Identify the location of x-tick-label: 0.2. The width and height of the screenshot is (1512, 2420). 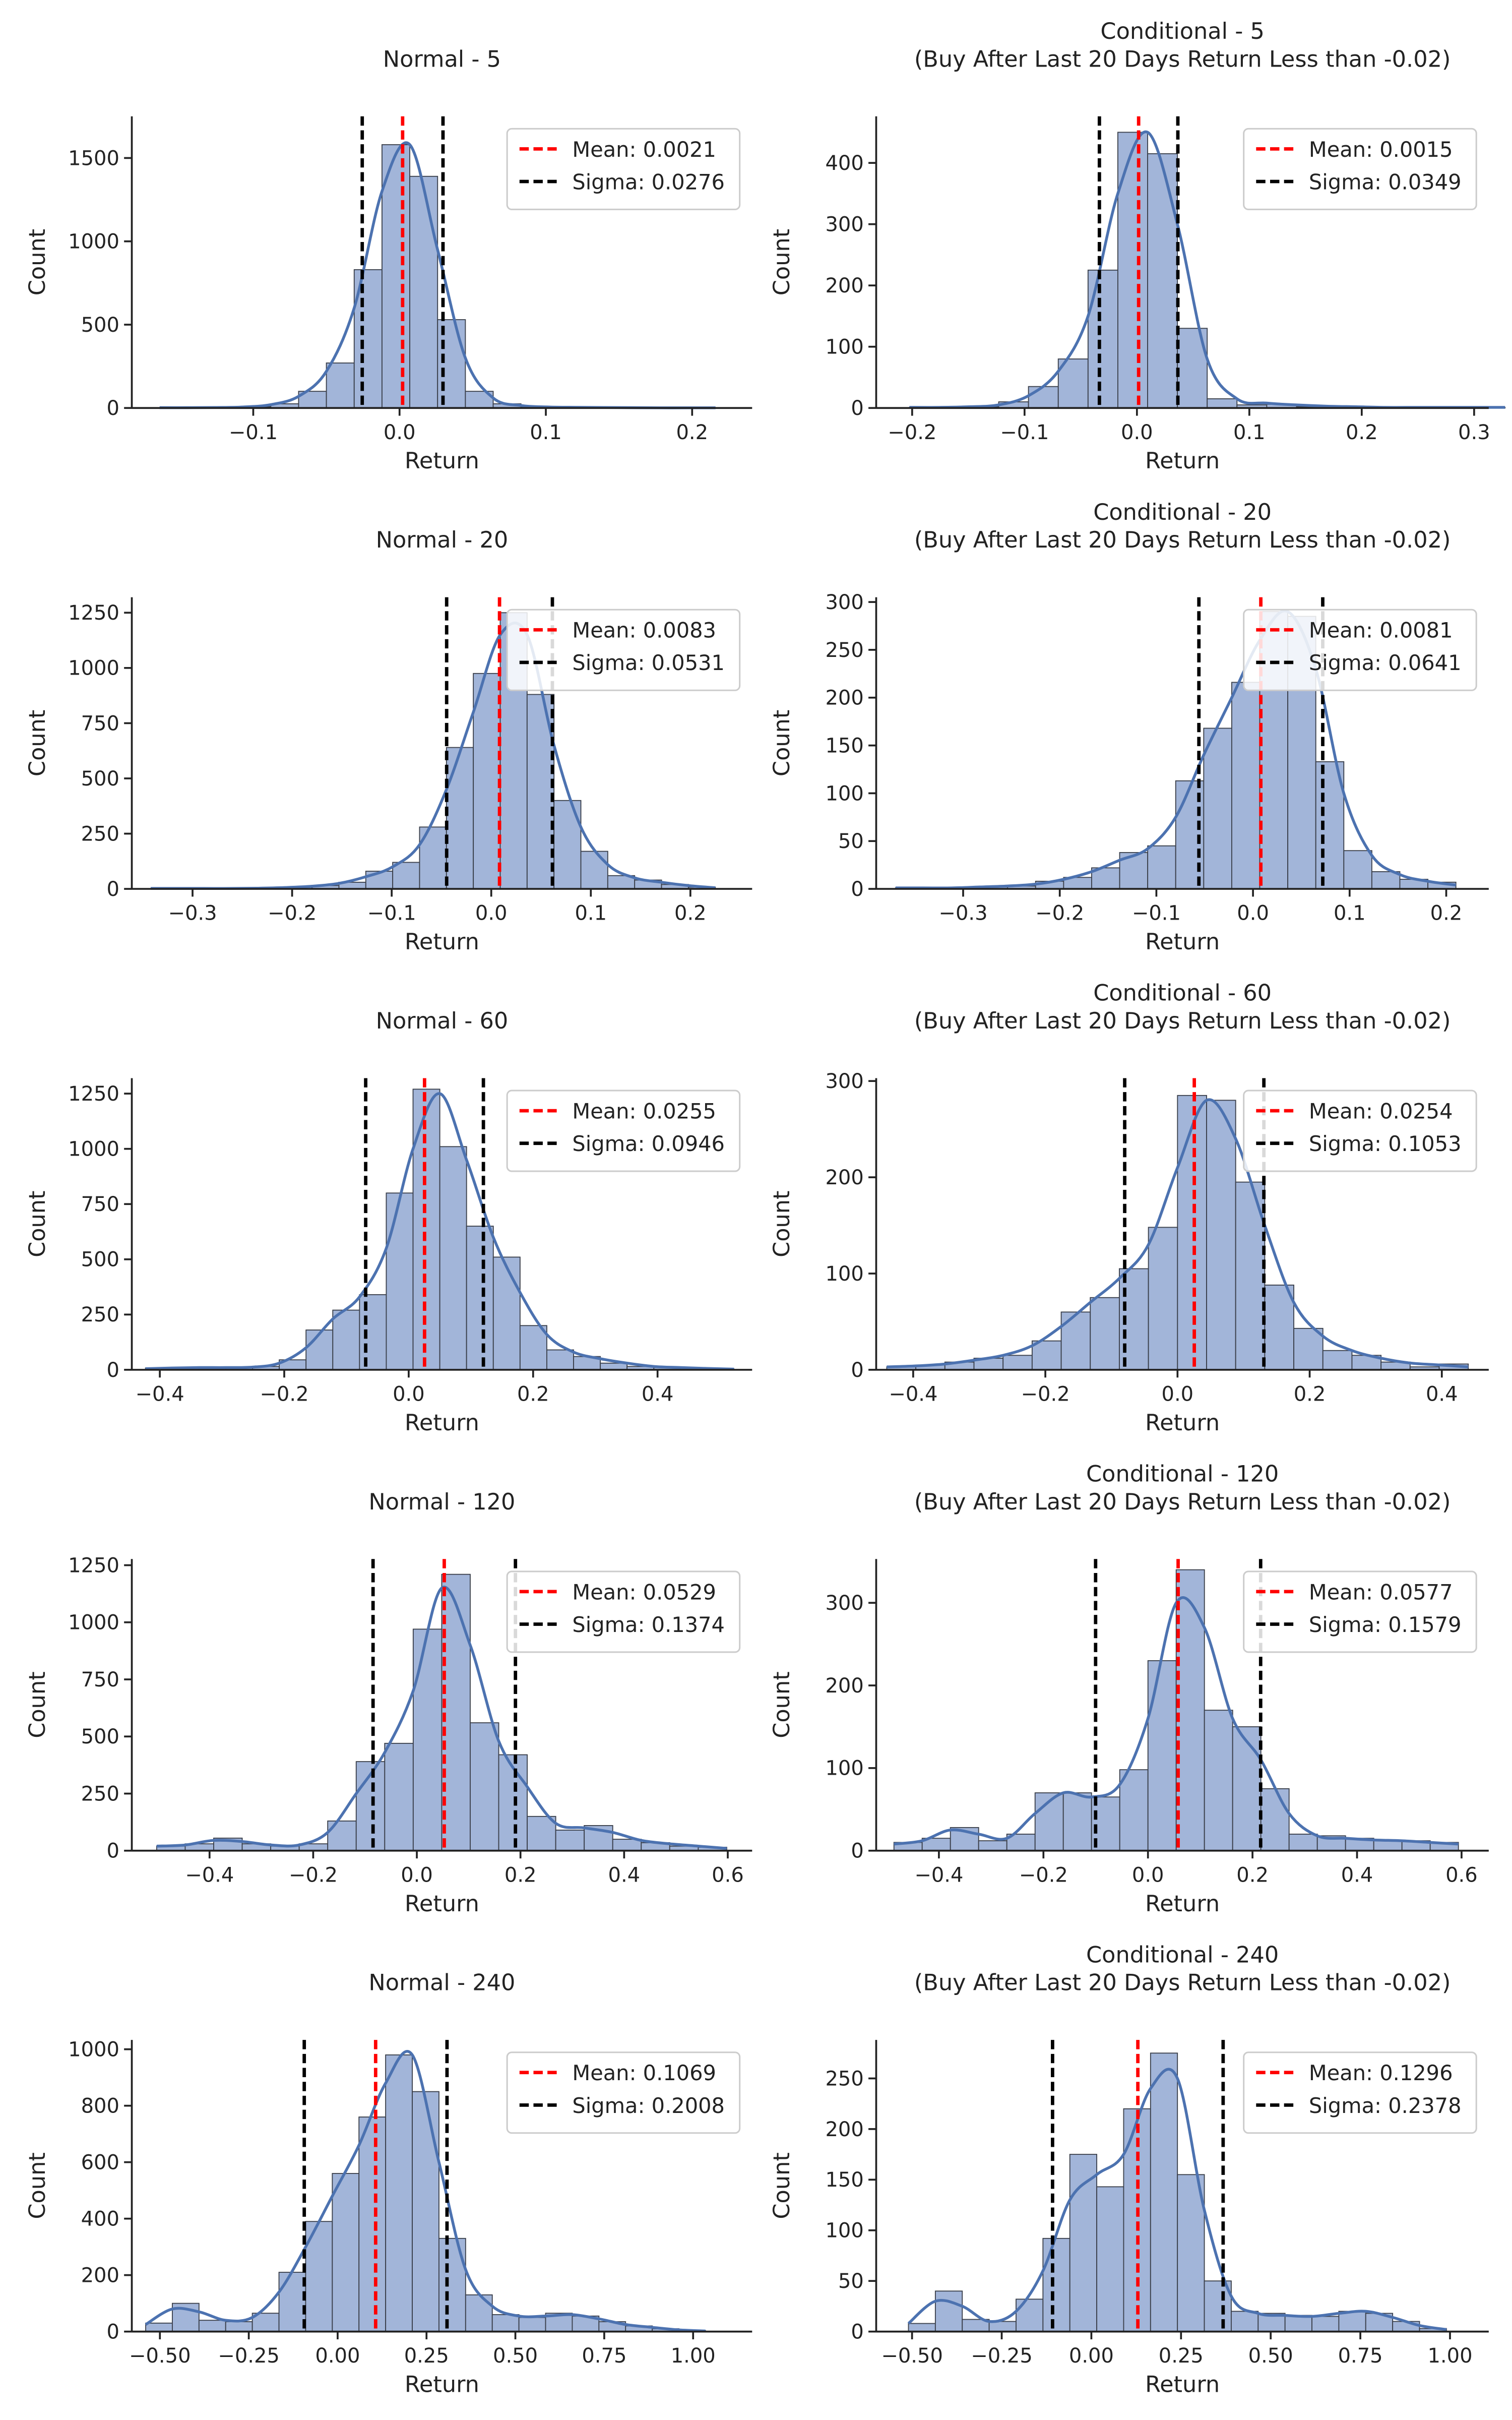
(1362, 432).